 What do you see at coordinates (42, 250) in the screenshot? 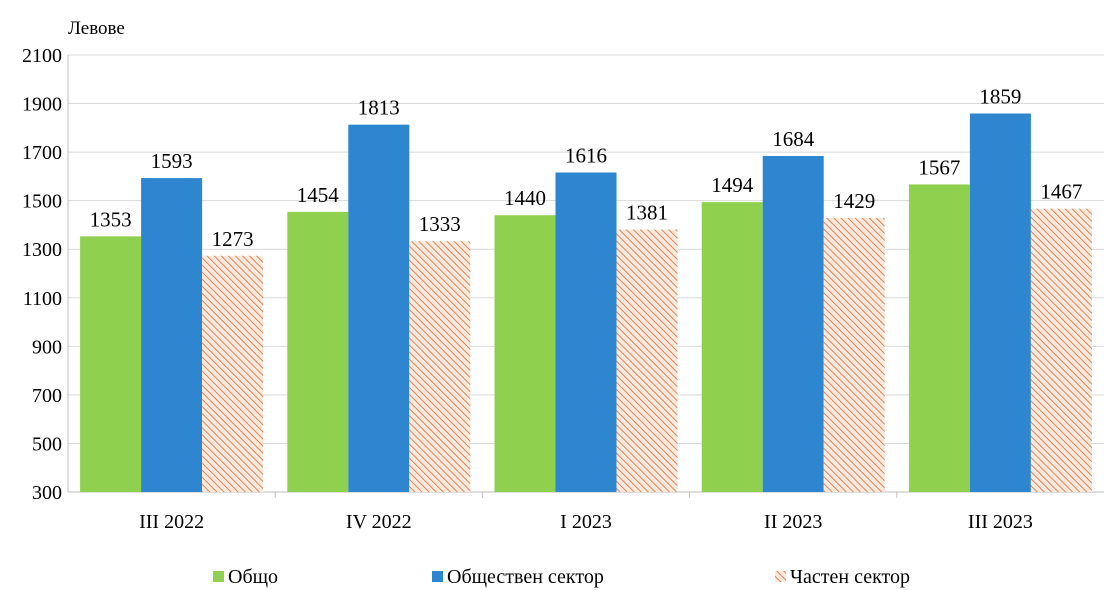
I see `y-tick-label: 1300` at bounding box center [42, 250].